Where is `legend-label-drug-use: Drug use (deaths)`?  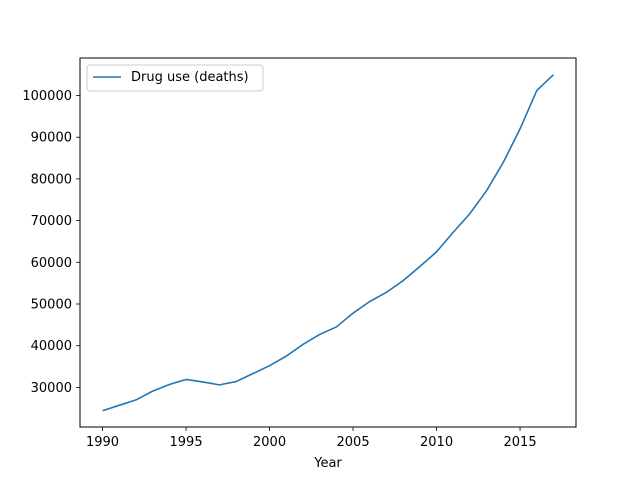
legend-label-drug-use: Drug use (deaths) is located at coordinates (190, 77).